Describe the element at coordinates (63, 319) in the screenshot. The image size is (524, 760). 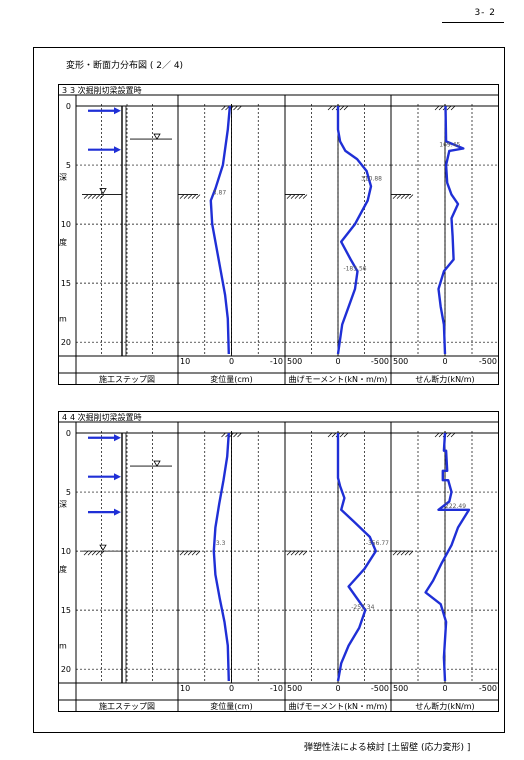
I see `depth-axis-label-3: m` at that location.